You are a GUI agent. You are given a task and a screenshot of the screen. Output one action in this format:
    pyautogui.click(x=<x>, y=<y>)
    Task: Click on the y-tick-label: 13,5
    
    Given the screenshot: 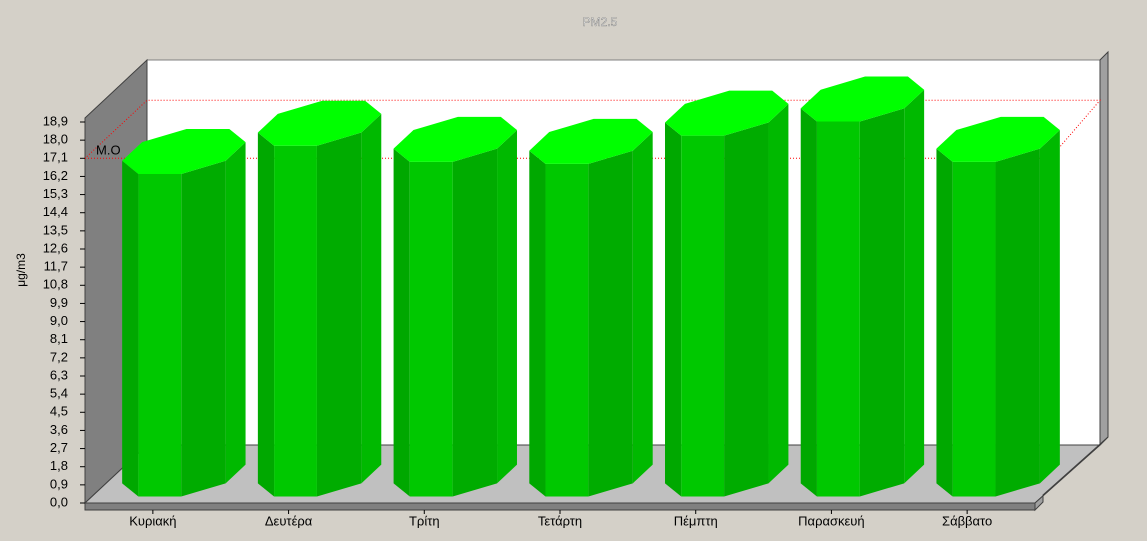 What is the action you would take?
    pyautogui.click(x=55, y=229)
    